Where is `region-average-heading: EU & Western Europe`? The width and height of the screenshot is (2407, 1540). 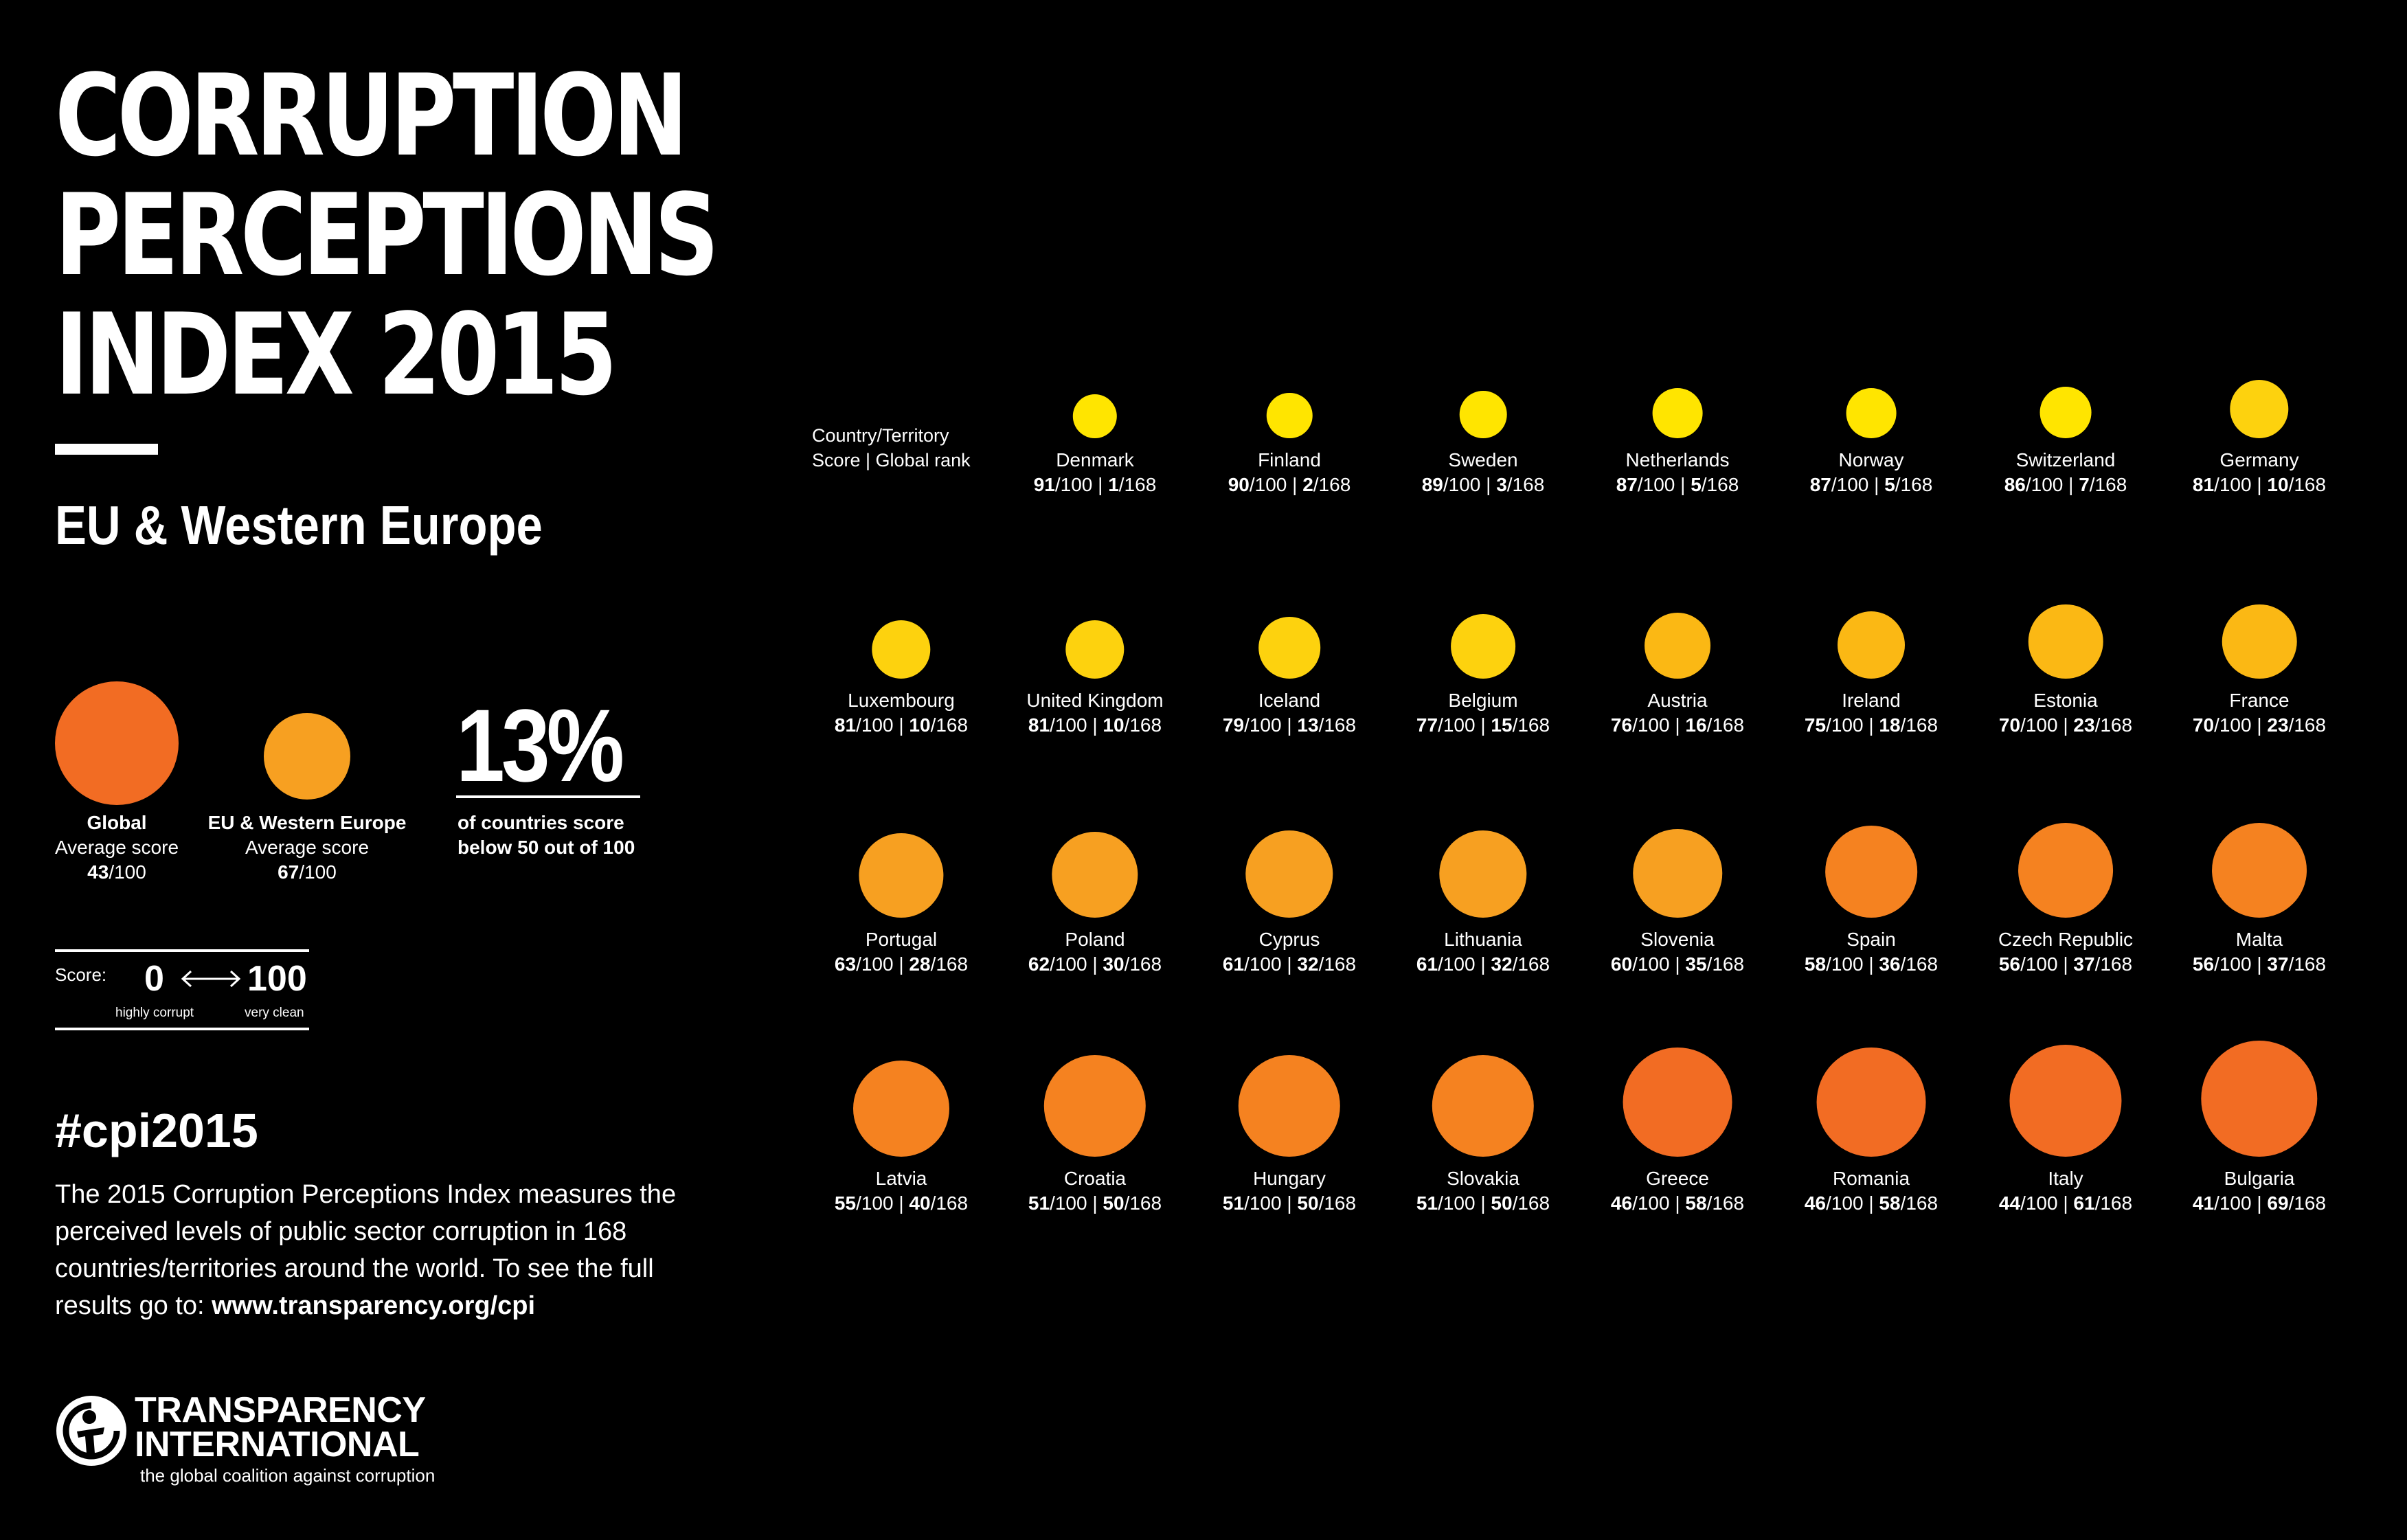
region-average-heading: EU & Western Europe is located at coordinates (307, 823).